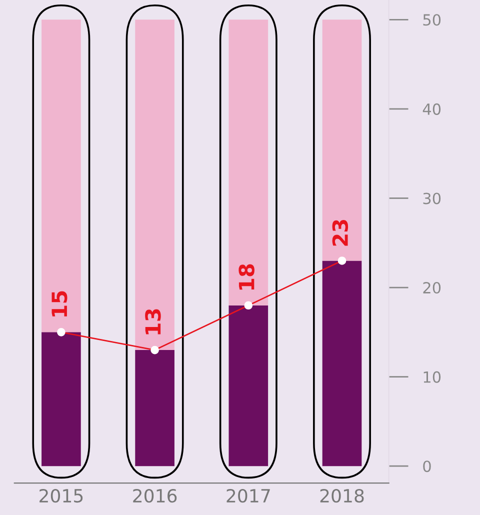  What do you see at coordinates (432, 20) in the screenshot?
I see `y-tick-label: 50` at bounding box center [432, 20].